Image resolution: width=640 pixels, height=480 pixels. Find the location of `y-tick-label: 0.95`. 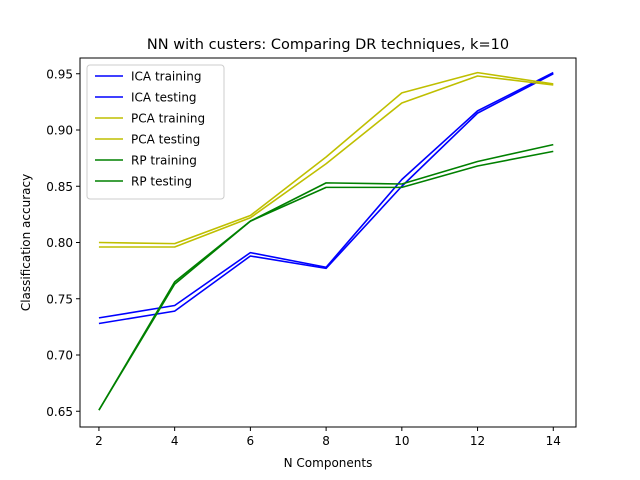

y-tick-label: 0.95 is located at coordinates (59, 74).